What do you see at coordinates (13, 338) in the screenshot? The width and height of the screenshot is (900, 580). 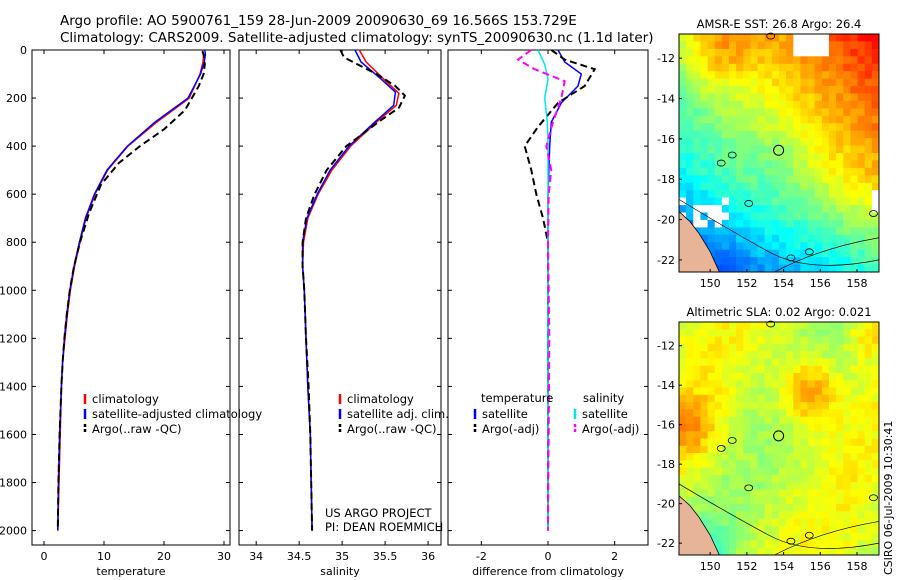 I see `y-tick-label: 1200` at bounding box center [13, 338].